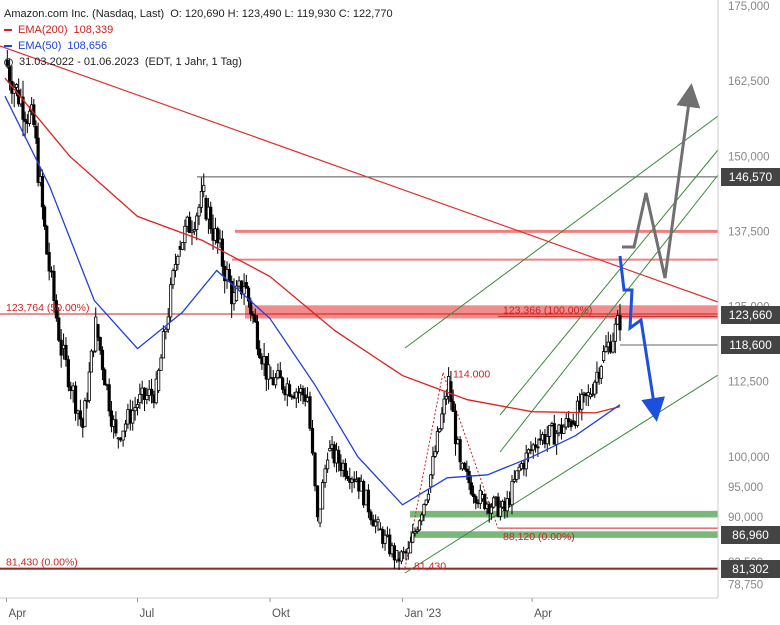 The width and height of the screenshot is (780, 625). Describe the element at coordinates (749, 458) in the screenshot. I see `y-tick-label: 100,000` at that location.